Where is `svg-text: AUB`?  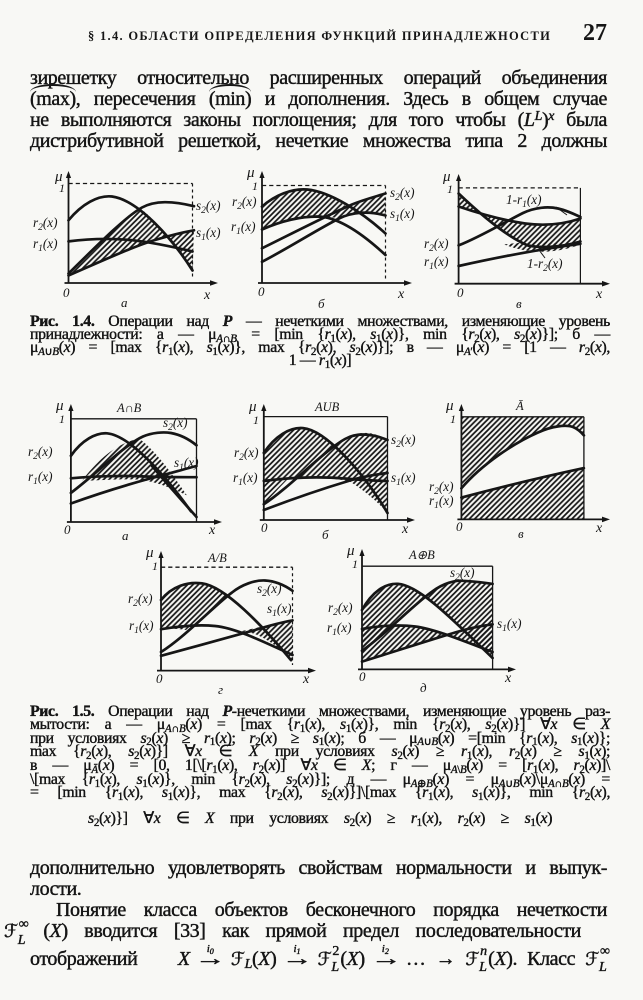
svg-text: AUB is located at coordinates (327, 407).